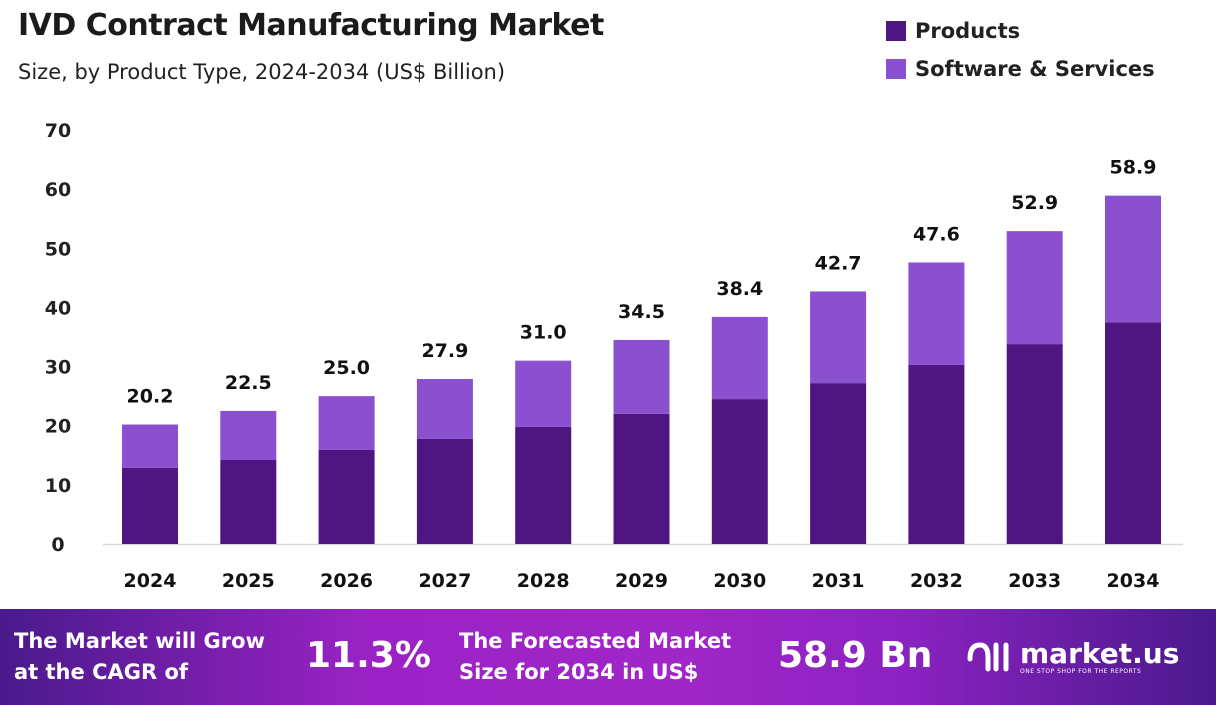 This screenshot has height=705, width=1216. What do you see at coordinates (58, 249) in the screenshot?
I see `y-tick-label: 50` at bounding box center [58, 249].